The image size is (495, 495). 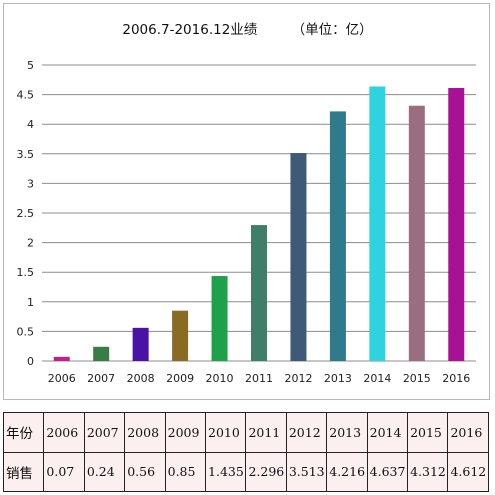 What do you see at coordinates (377, 224) in the screenshot?
I see `bar-2014` at bounding box center [377, 224].